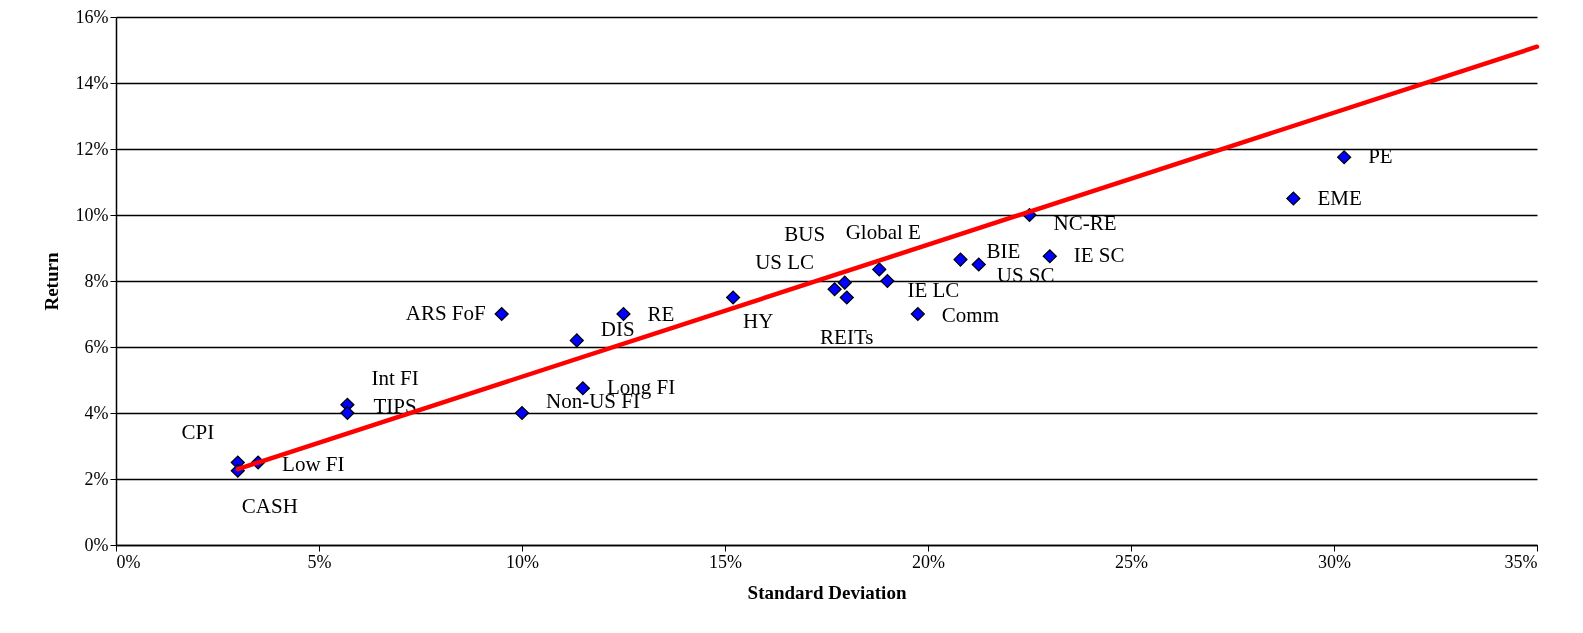  What do you see at coordinates (96, 280) in the screenshot?
I see `y-tick-label: 8%` at bounding box center [96, 280].